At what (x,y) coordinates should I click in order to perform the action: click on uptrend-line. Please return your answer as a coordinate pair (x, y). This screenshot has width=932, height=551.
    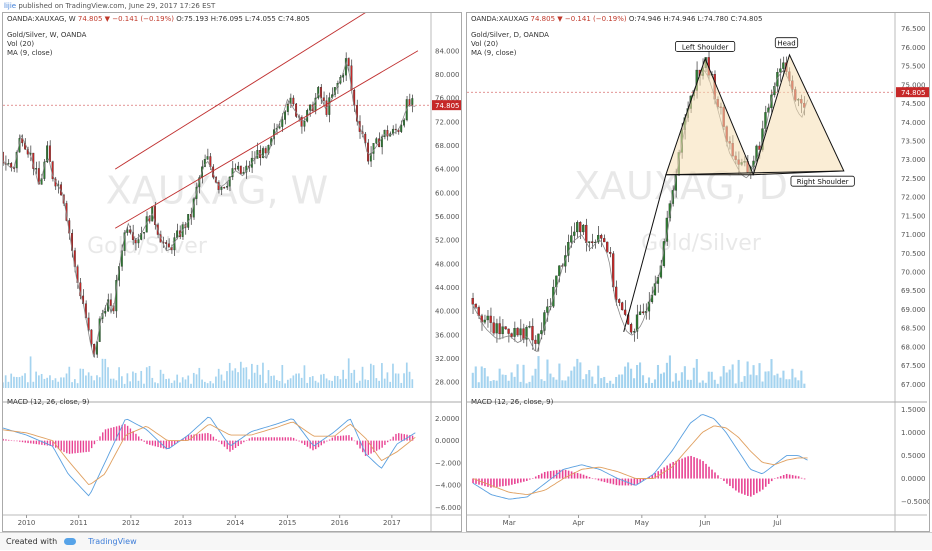
    Looking at the image, I should click on (645, 253).